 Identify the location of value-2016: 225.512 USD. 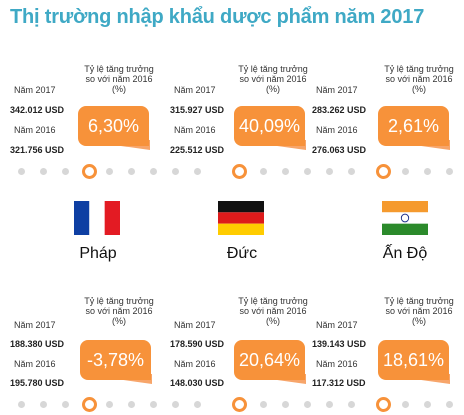
(197, 150).